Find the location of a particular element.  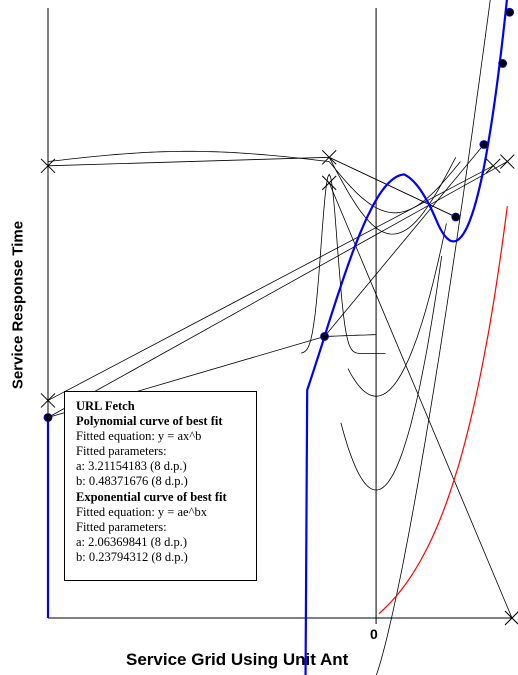

aux-line-mid-b is located at coordinates (392, 187).